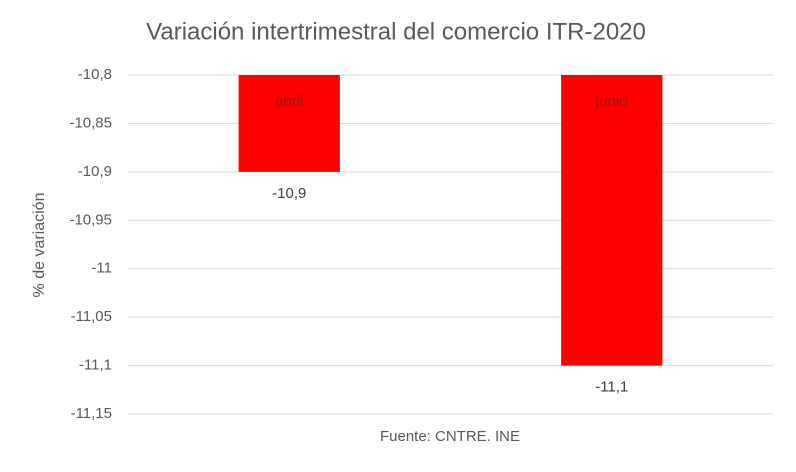 The width and height of the screenshot is (796, 472). Describe the element at coordinates (289, 101) in the screenshot. I see `category-label: abril` at that location.